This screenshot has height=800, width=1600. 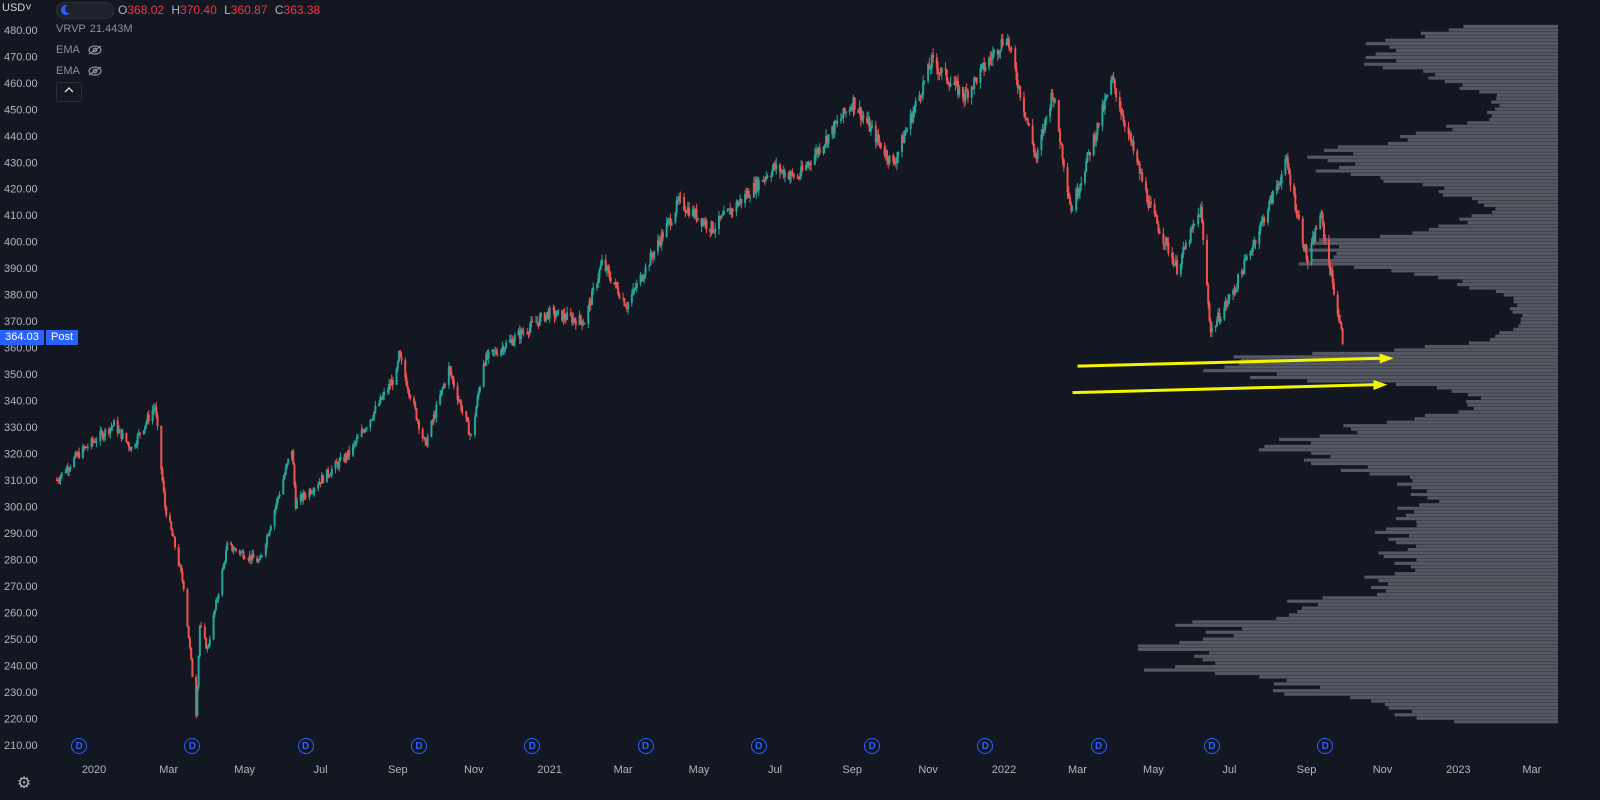 I want to click on currency-selector: USD˅, so click(x=17, y=8).